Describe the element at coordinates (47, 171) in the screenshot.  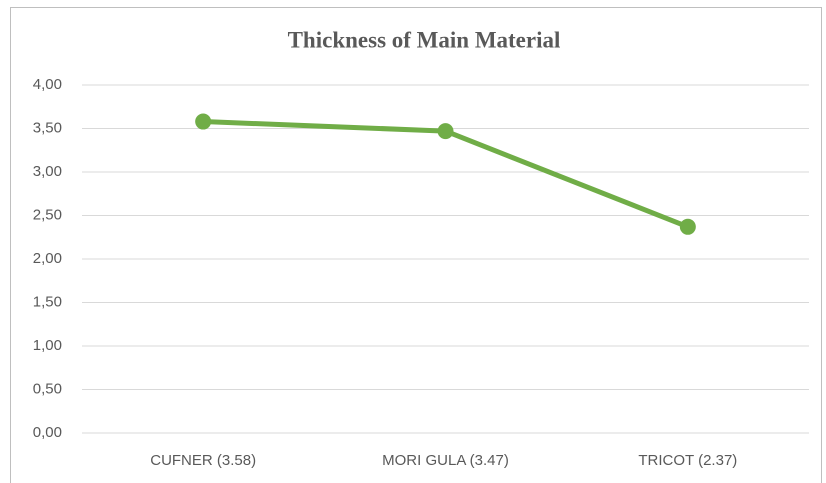
I see `y-tick-label: 3,00` at that location.